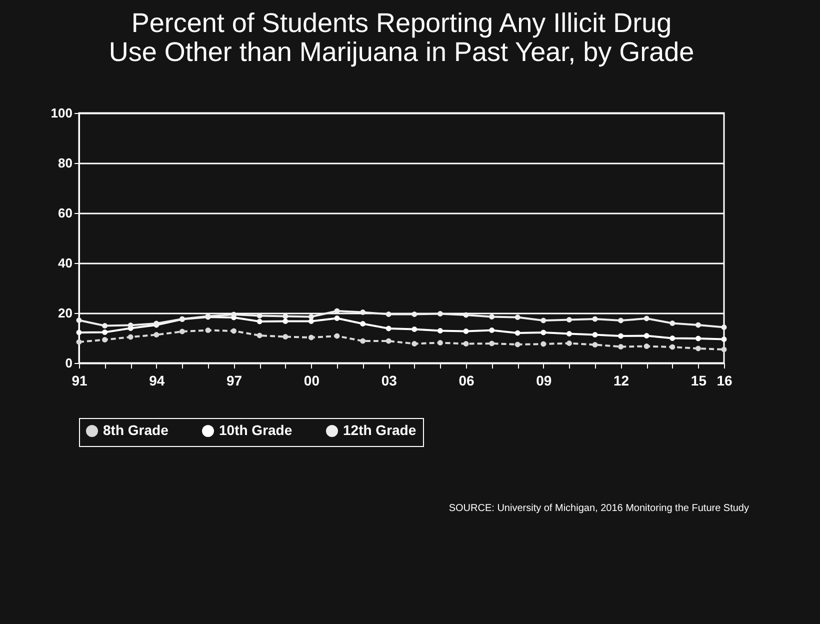 The image size is (820, 624). Describe the element at coordinates (157, 380) in the screenshot. I see `x-tick-label: 94` at that location.